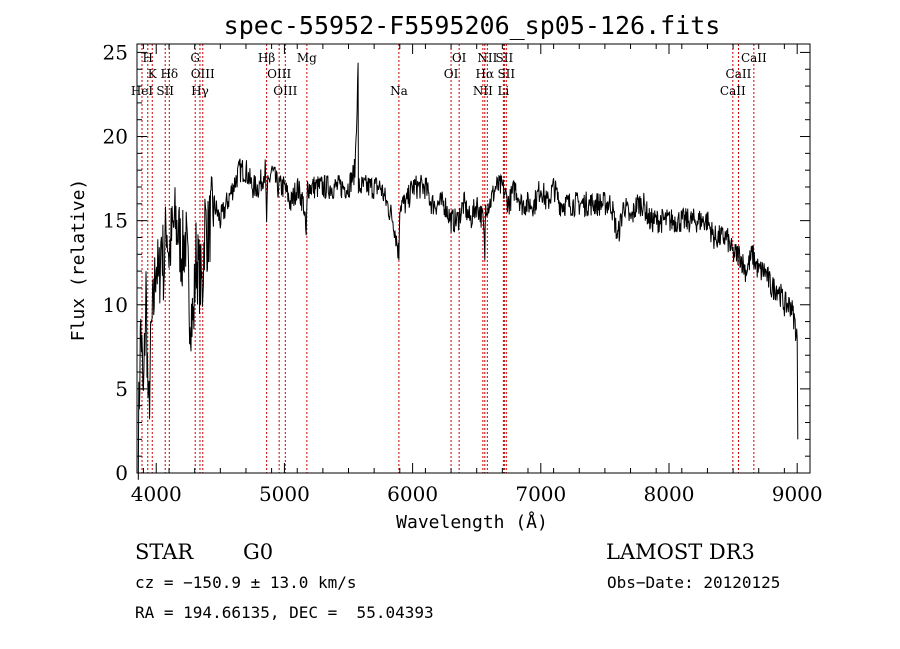 Image resolution: width=900 pixels, height=649 pixels. What do you see at coordinates (399, 91) in the screenshot?
I see `line-marker-label: Na` at bounding box center [399, 91].